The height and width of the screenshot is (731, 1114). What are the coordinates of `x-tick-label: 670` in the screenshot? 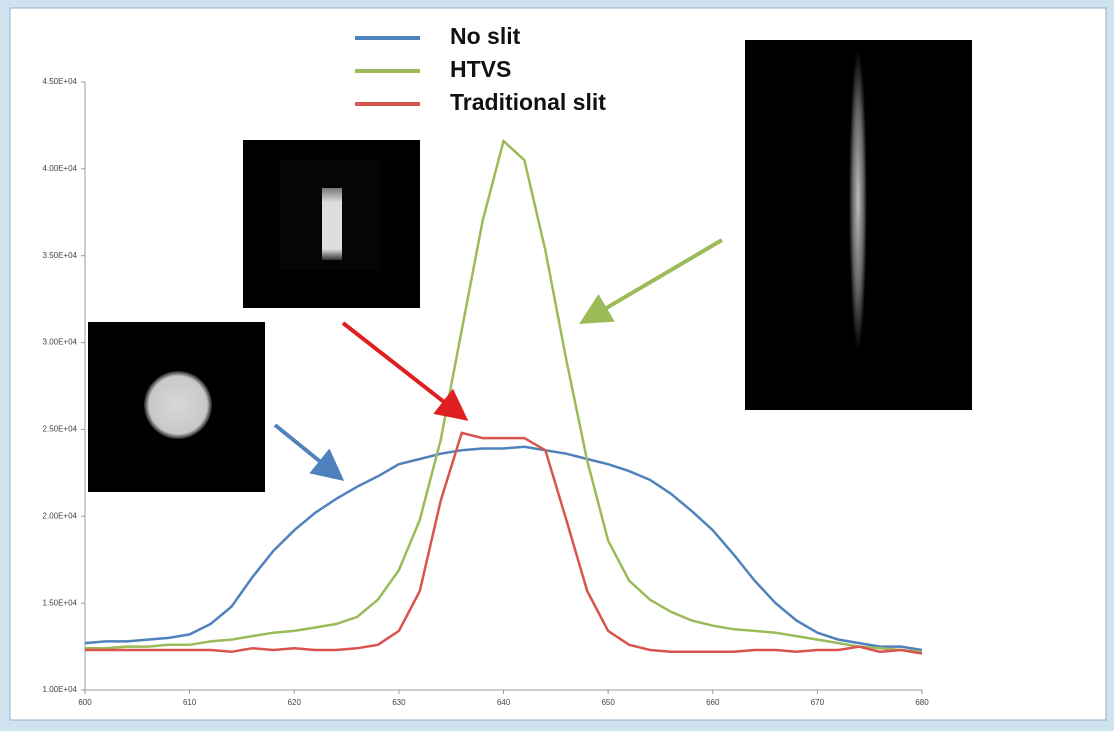 It's located at (818, 702).